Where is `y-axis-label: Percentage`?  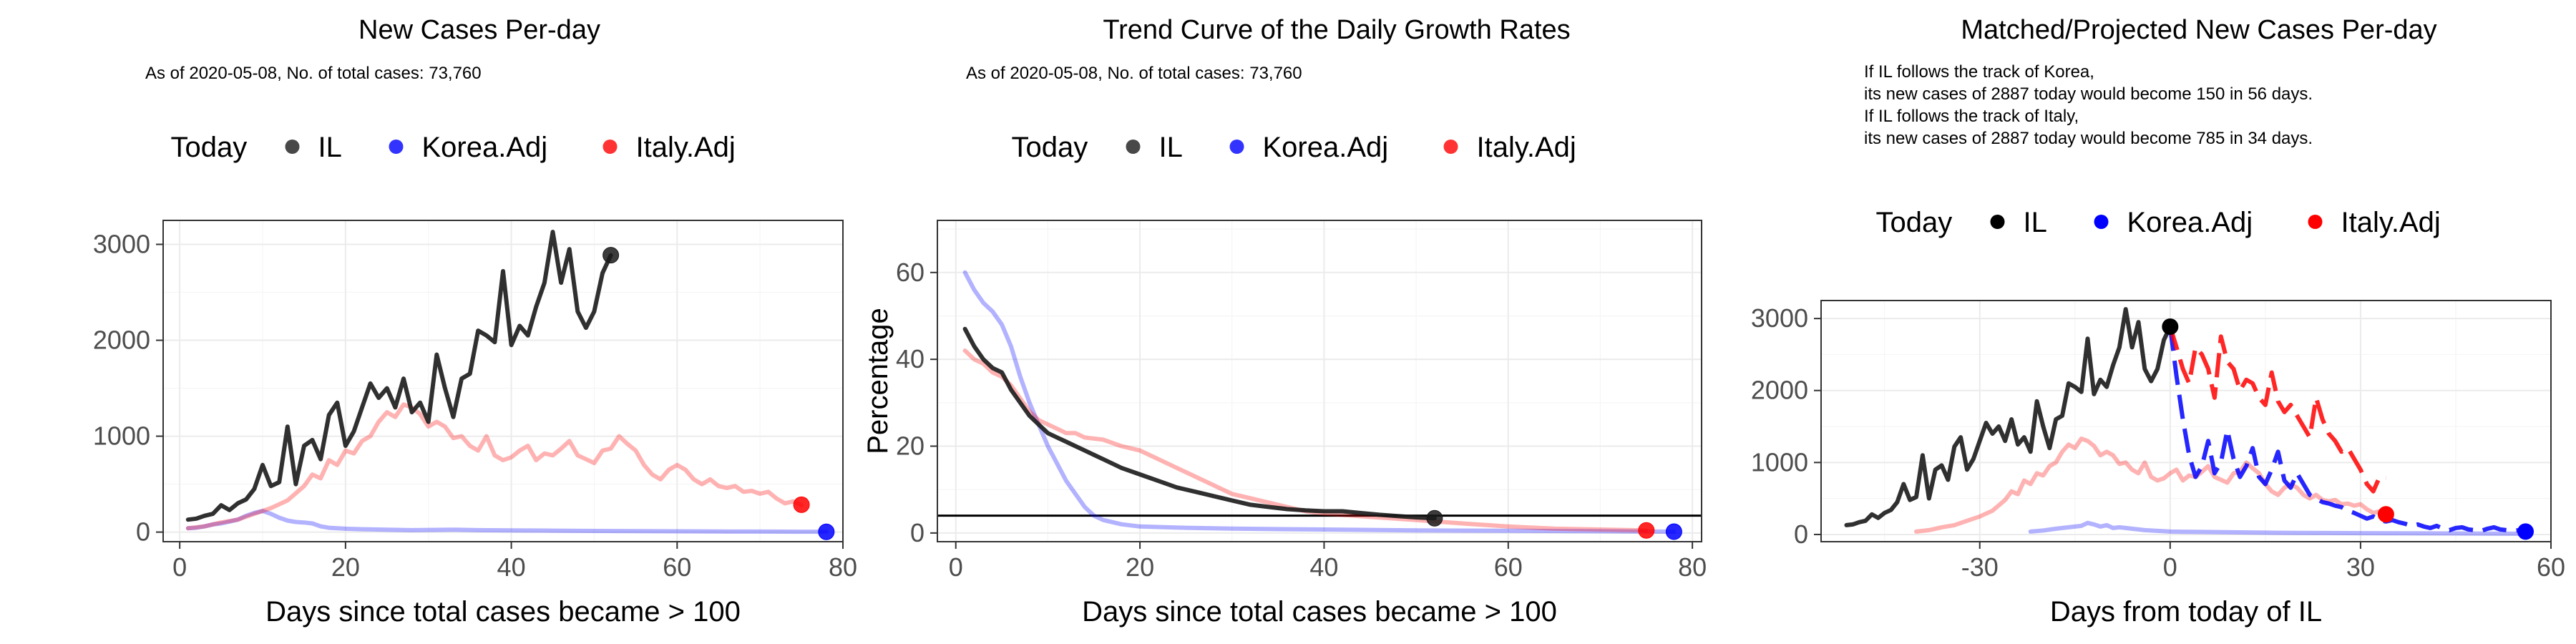
y-axis-label: Percentage is located at coordinates (878, 381).